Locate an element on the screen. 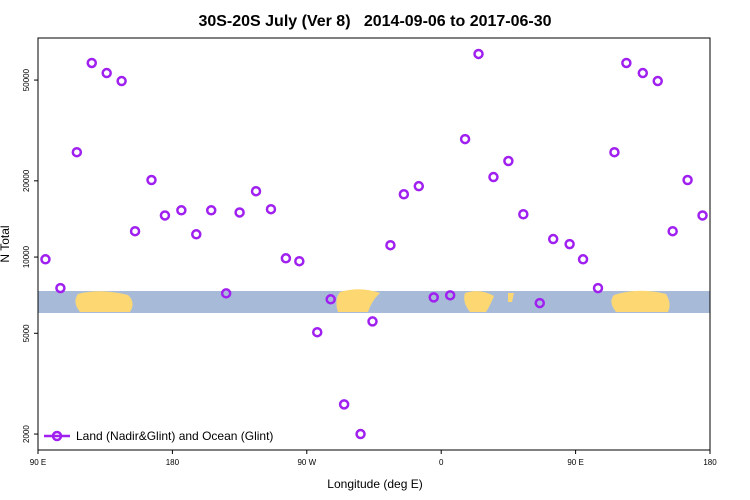 This screenshot has width=750, height=500. x-axis-label: Longitude (deg E) is located at coordinates (374, 484).